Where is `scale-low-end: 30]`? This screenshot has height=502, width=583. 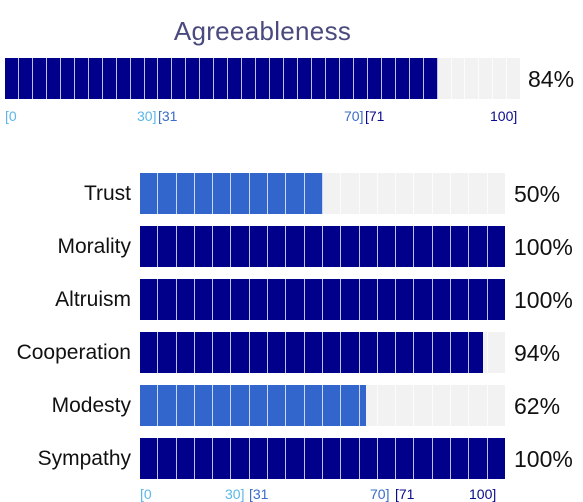
scale-low-end: 30] is located at coordinates (147, 116).